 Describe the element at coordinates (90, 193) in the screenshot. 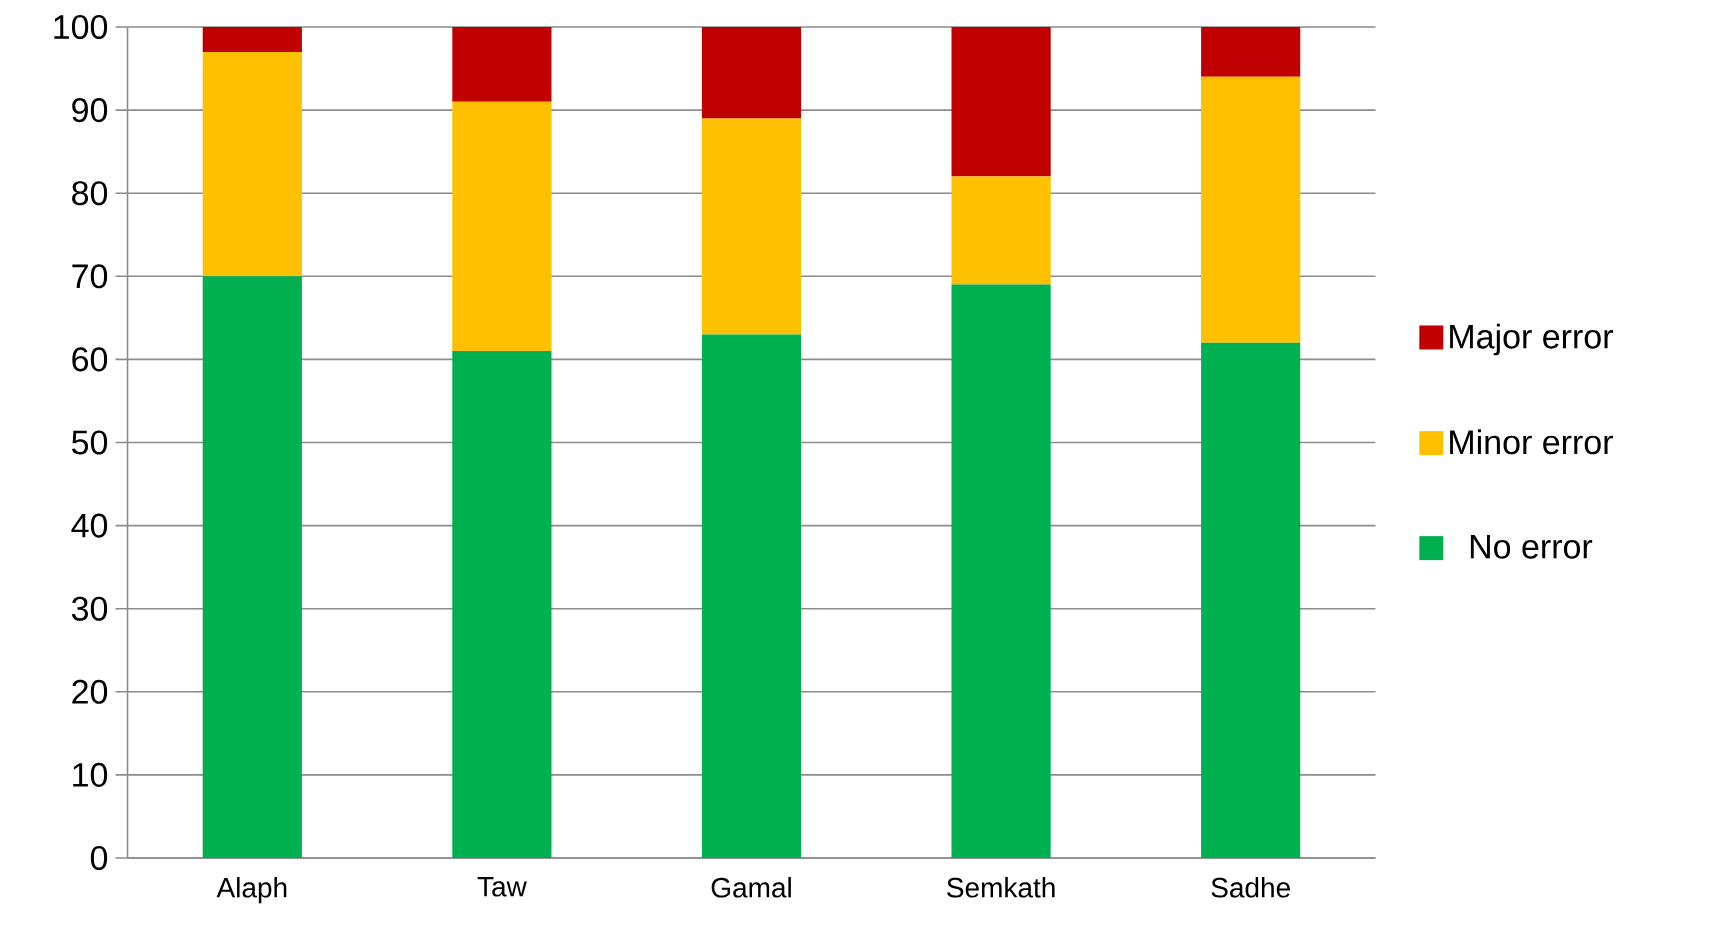

I see `y-tick-label: 80` at that location.